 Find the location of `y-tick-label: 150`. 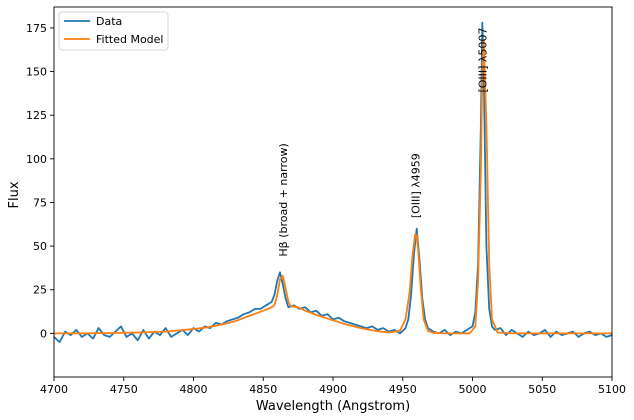

y-tick-label: 150 is located at coordinates (36, 72).